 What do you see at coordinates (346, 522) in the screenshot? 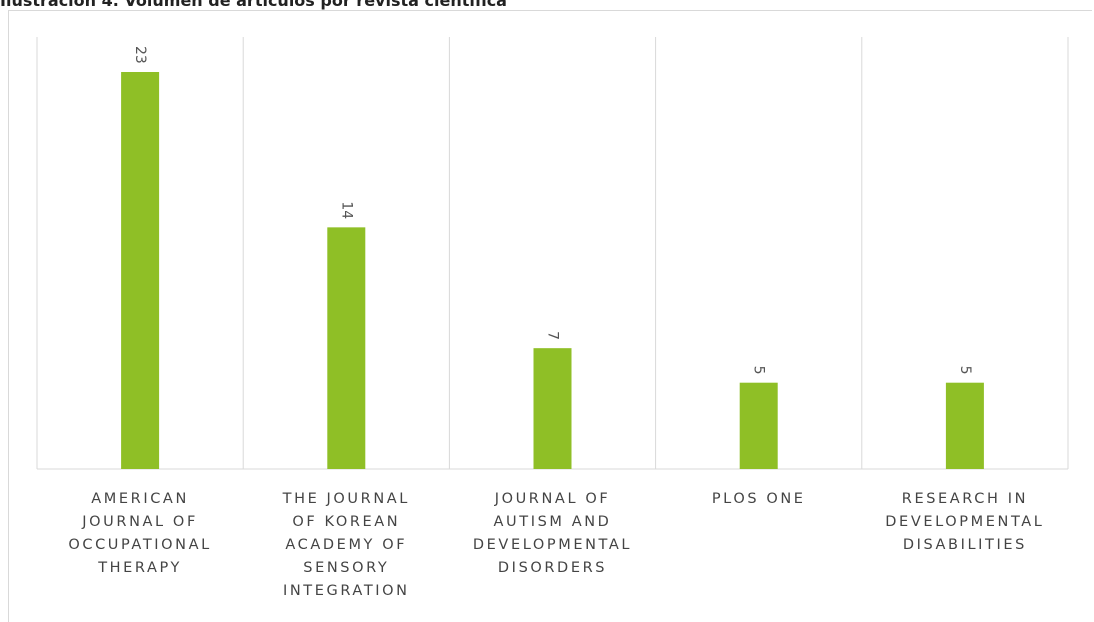
I see `category-label: OF KOREAN` at bounding box center [346, 522].